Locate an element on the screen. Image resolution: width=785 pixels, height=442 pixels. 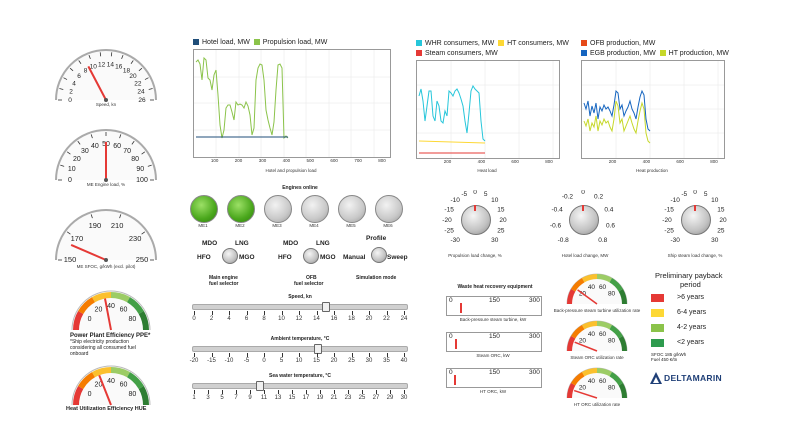
legend-hotel: Hotel load, MW is located at coordinates (226, 42).